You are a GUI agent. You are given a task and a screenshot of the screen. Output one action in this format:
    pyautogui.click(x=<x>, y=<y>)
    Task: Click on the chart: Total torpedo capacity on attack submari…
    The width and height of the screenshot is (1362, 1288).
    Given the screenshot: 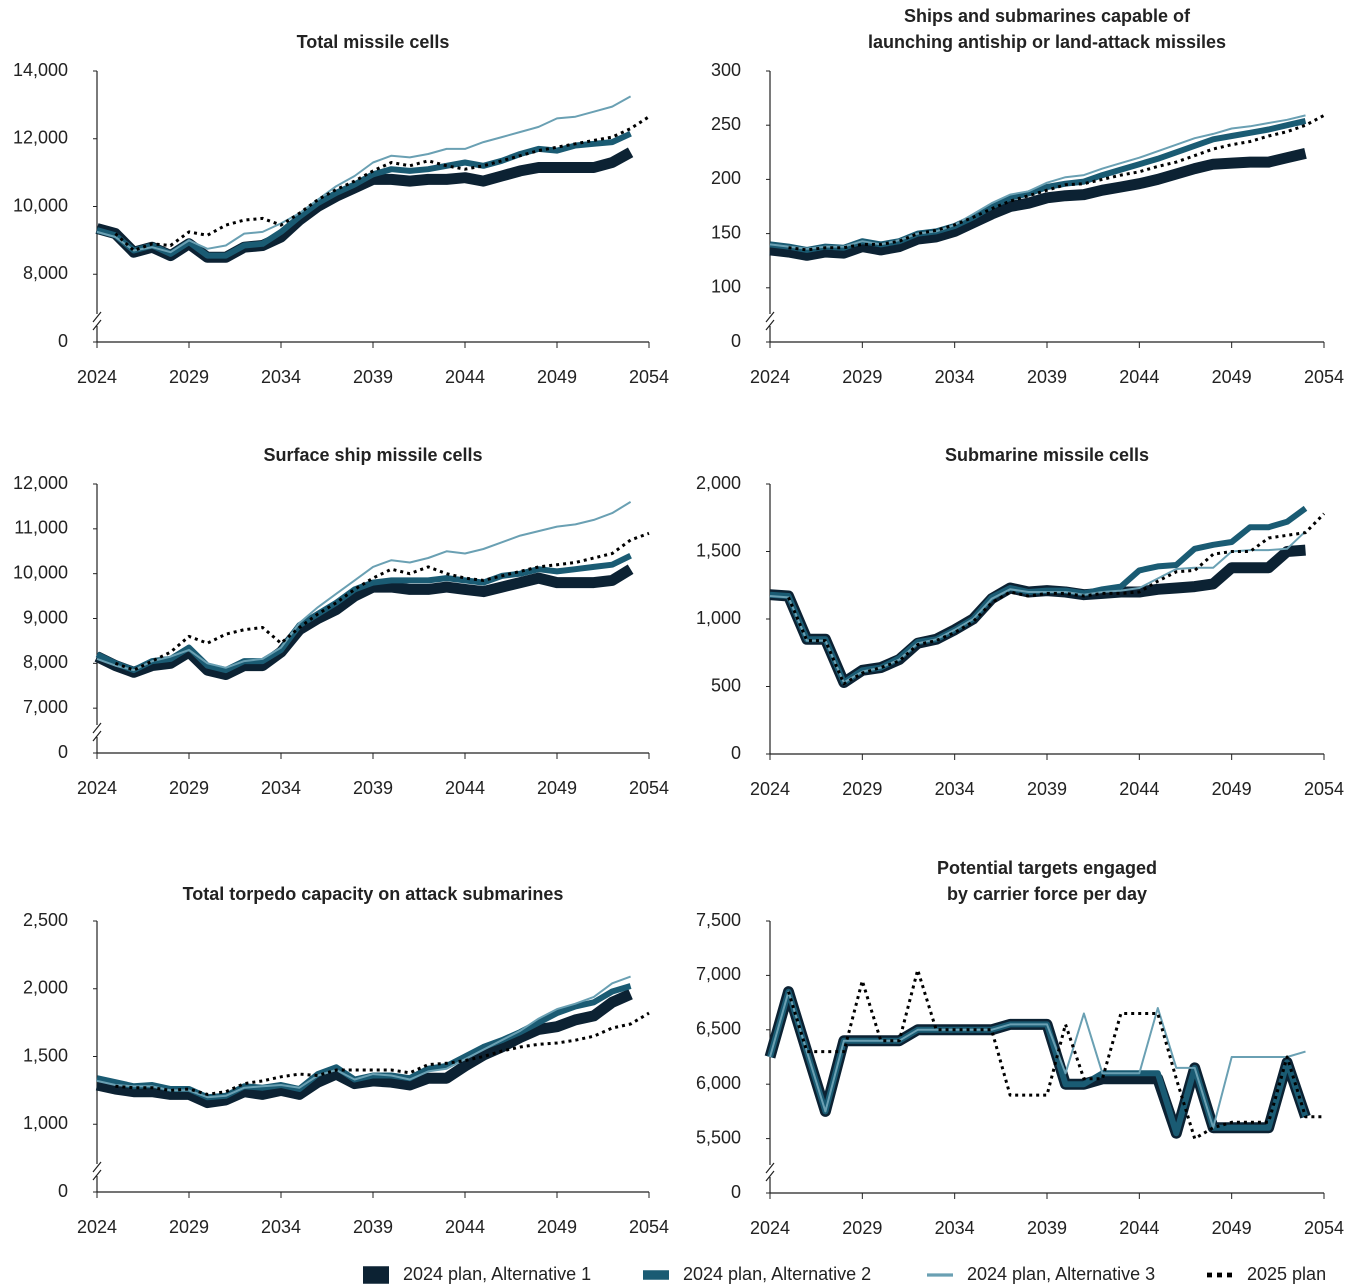 What is the action you would take?
    pyautogui.click(x=346, y=1060)
    